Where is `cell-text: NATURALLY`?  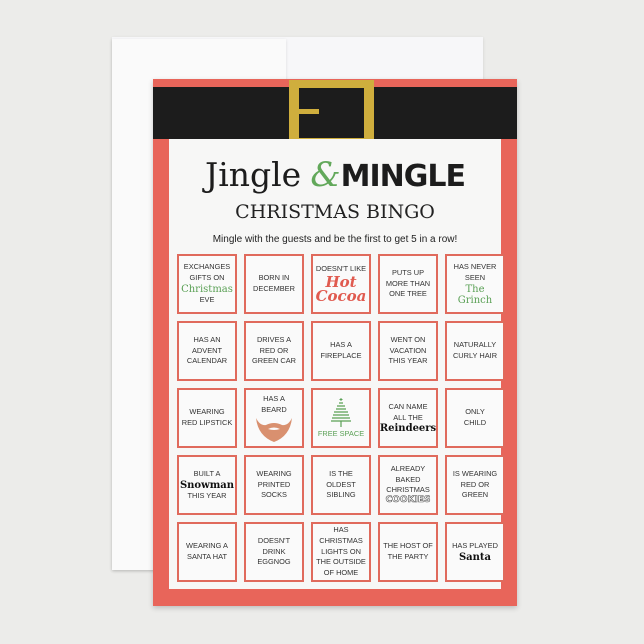 cell-text: NATURALLY is located at coordinates (475, 345).